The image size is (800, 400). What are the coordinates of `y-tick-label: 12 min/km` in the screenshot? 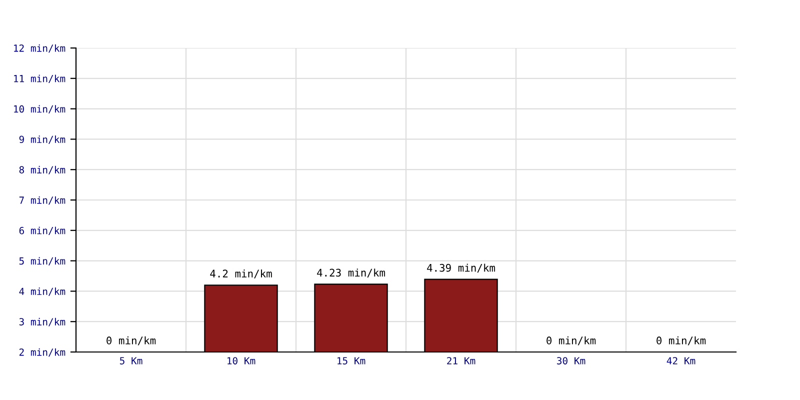 It's located at (40, 48).